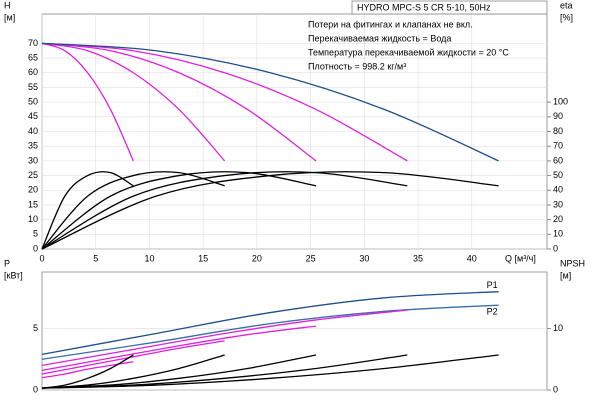 The image size is (600, 400). I want to click on x-tick-label: 15, so click(203, 258).